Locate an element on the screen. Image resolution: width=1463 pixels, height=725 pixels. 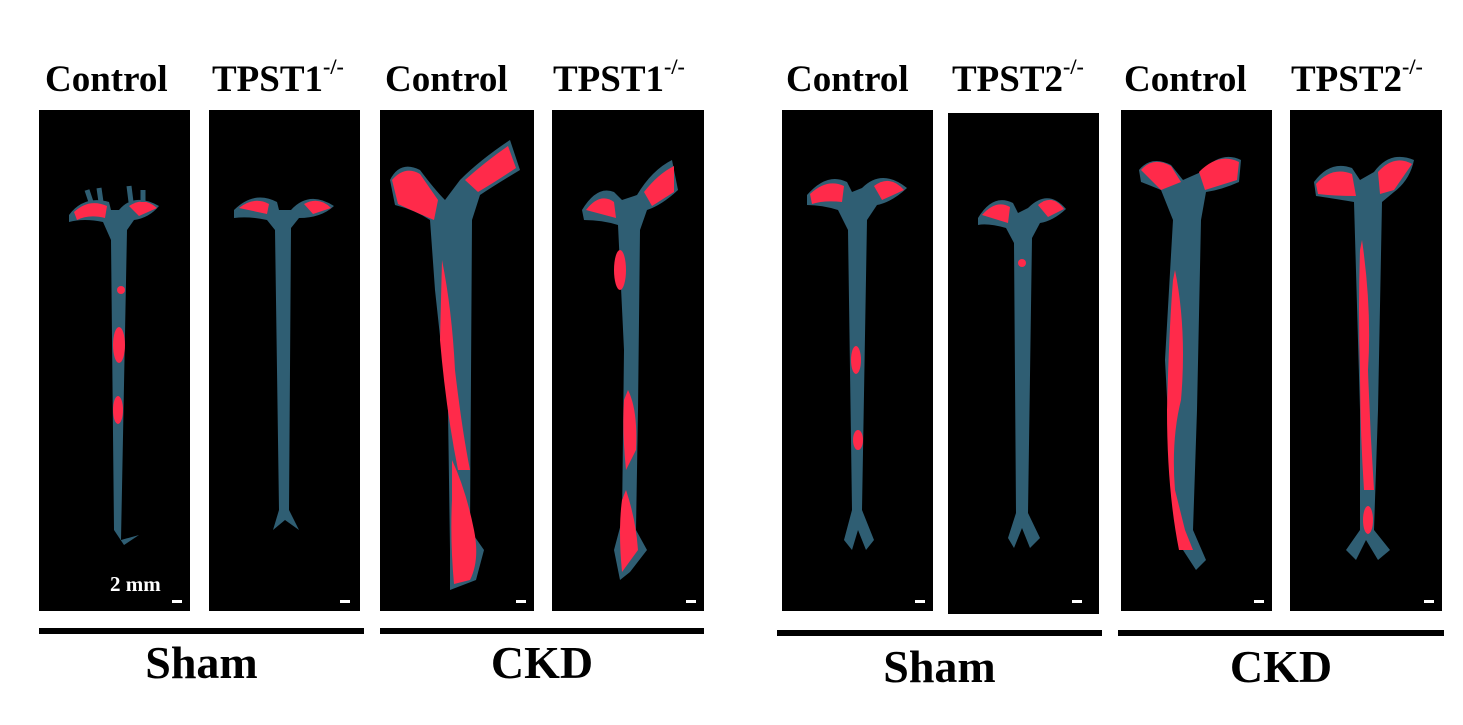
panel-label-2: TPST1-/- is located at coordinates (278, 76).